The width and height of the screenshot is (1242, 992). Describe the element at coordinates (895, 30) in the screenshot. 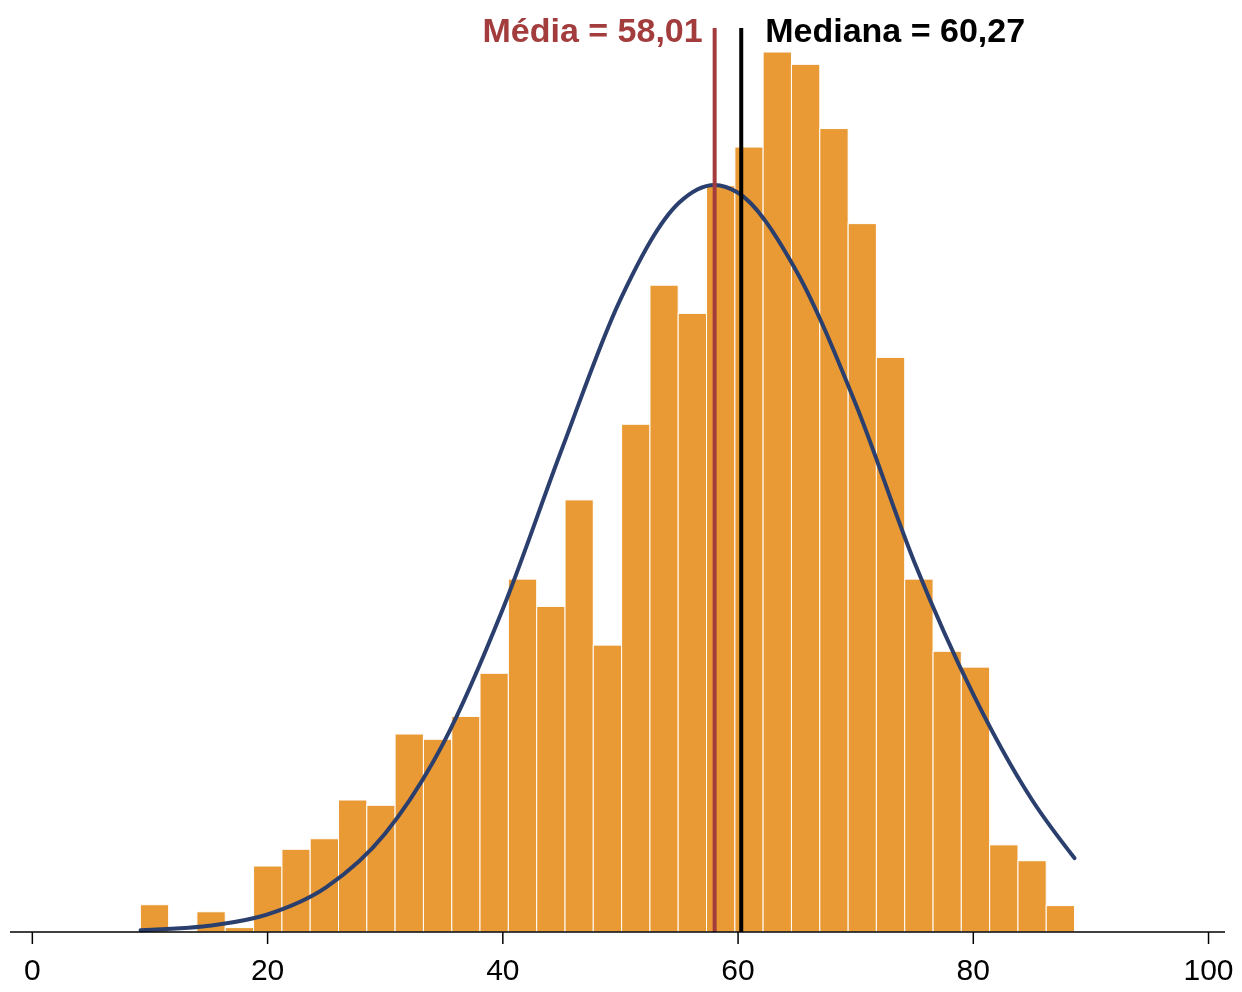

I see `ref-line-label: Mediana = 60,27` at that location.